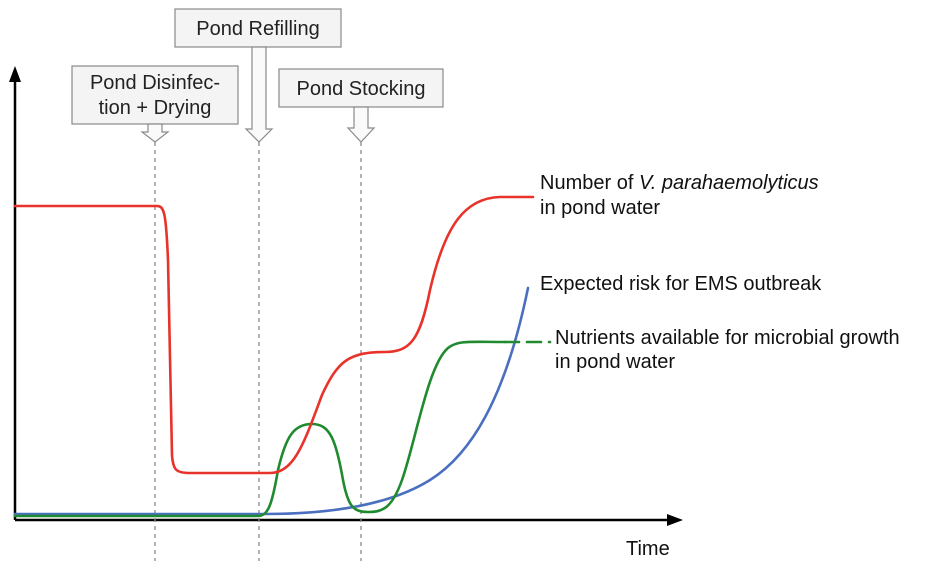 This screenshot has height=561, width=945. I want to click on label-vibrio-line1: Number of V. parahaemolyticus, so click(679, 183).